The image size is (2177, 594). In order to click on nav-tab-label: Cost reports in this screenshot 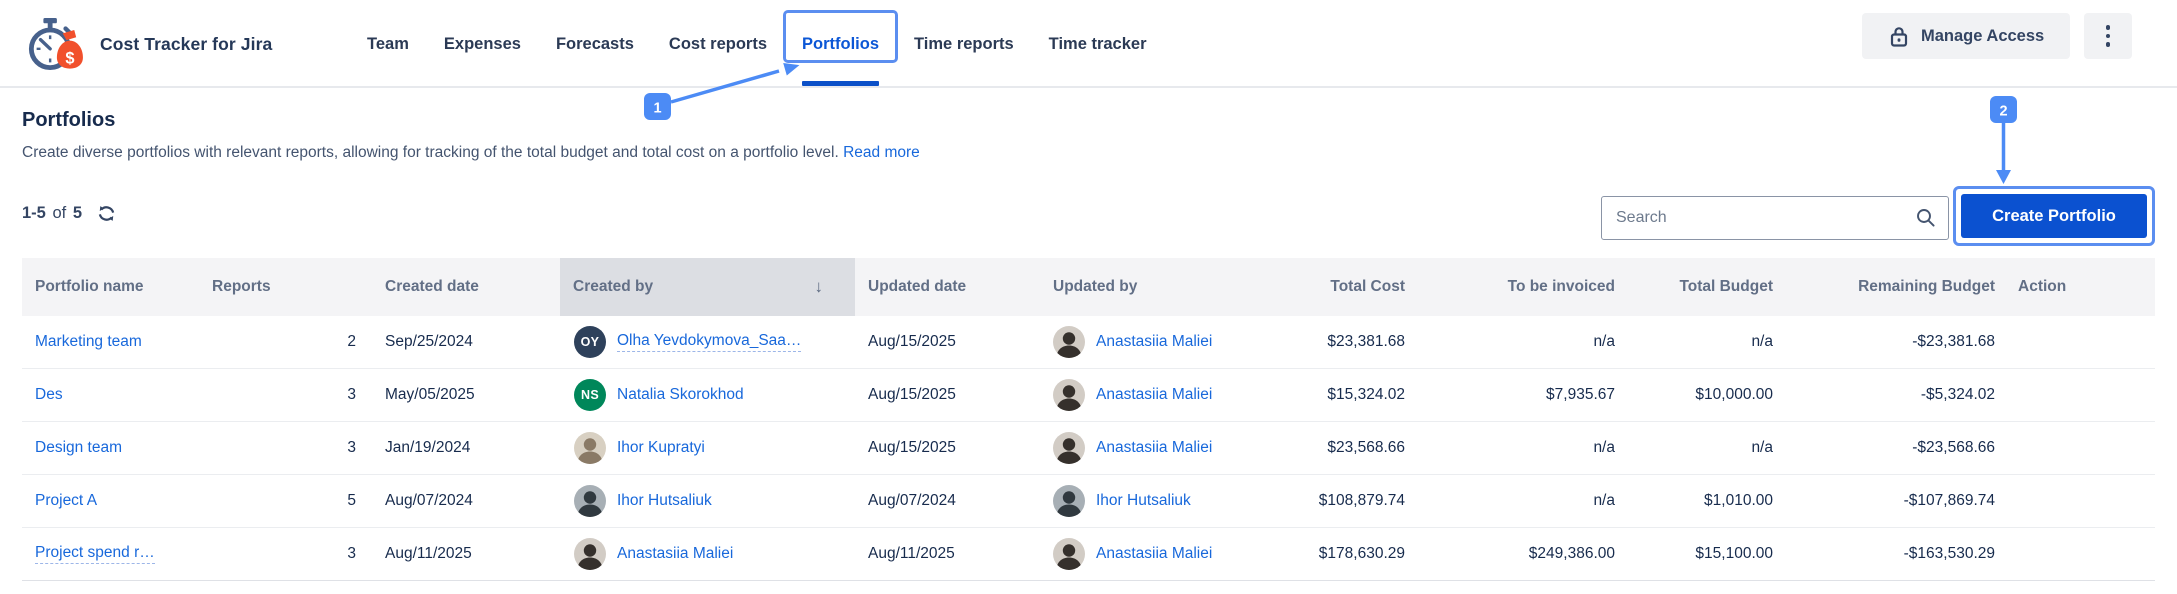, I will do `click(718, 43)`.